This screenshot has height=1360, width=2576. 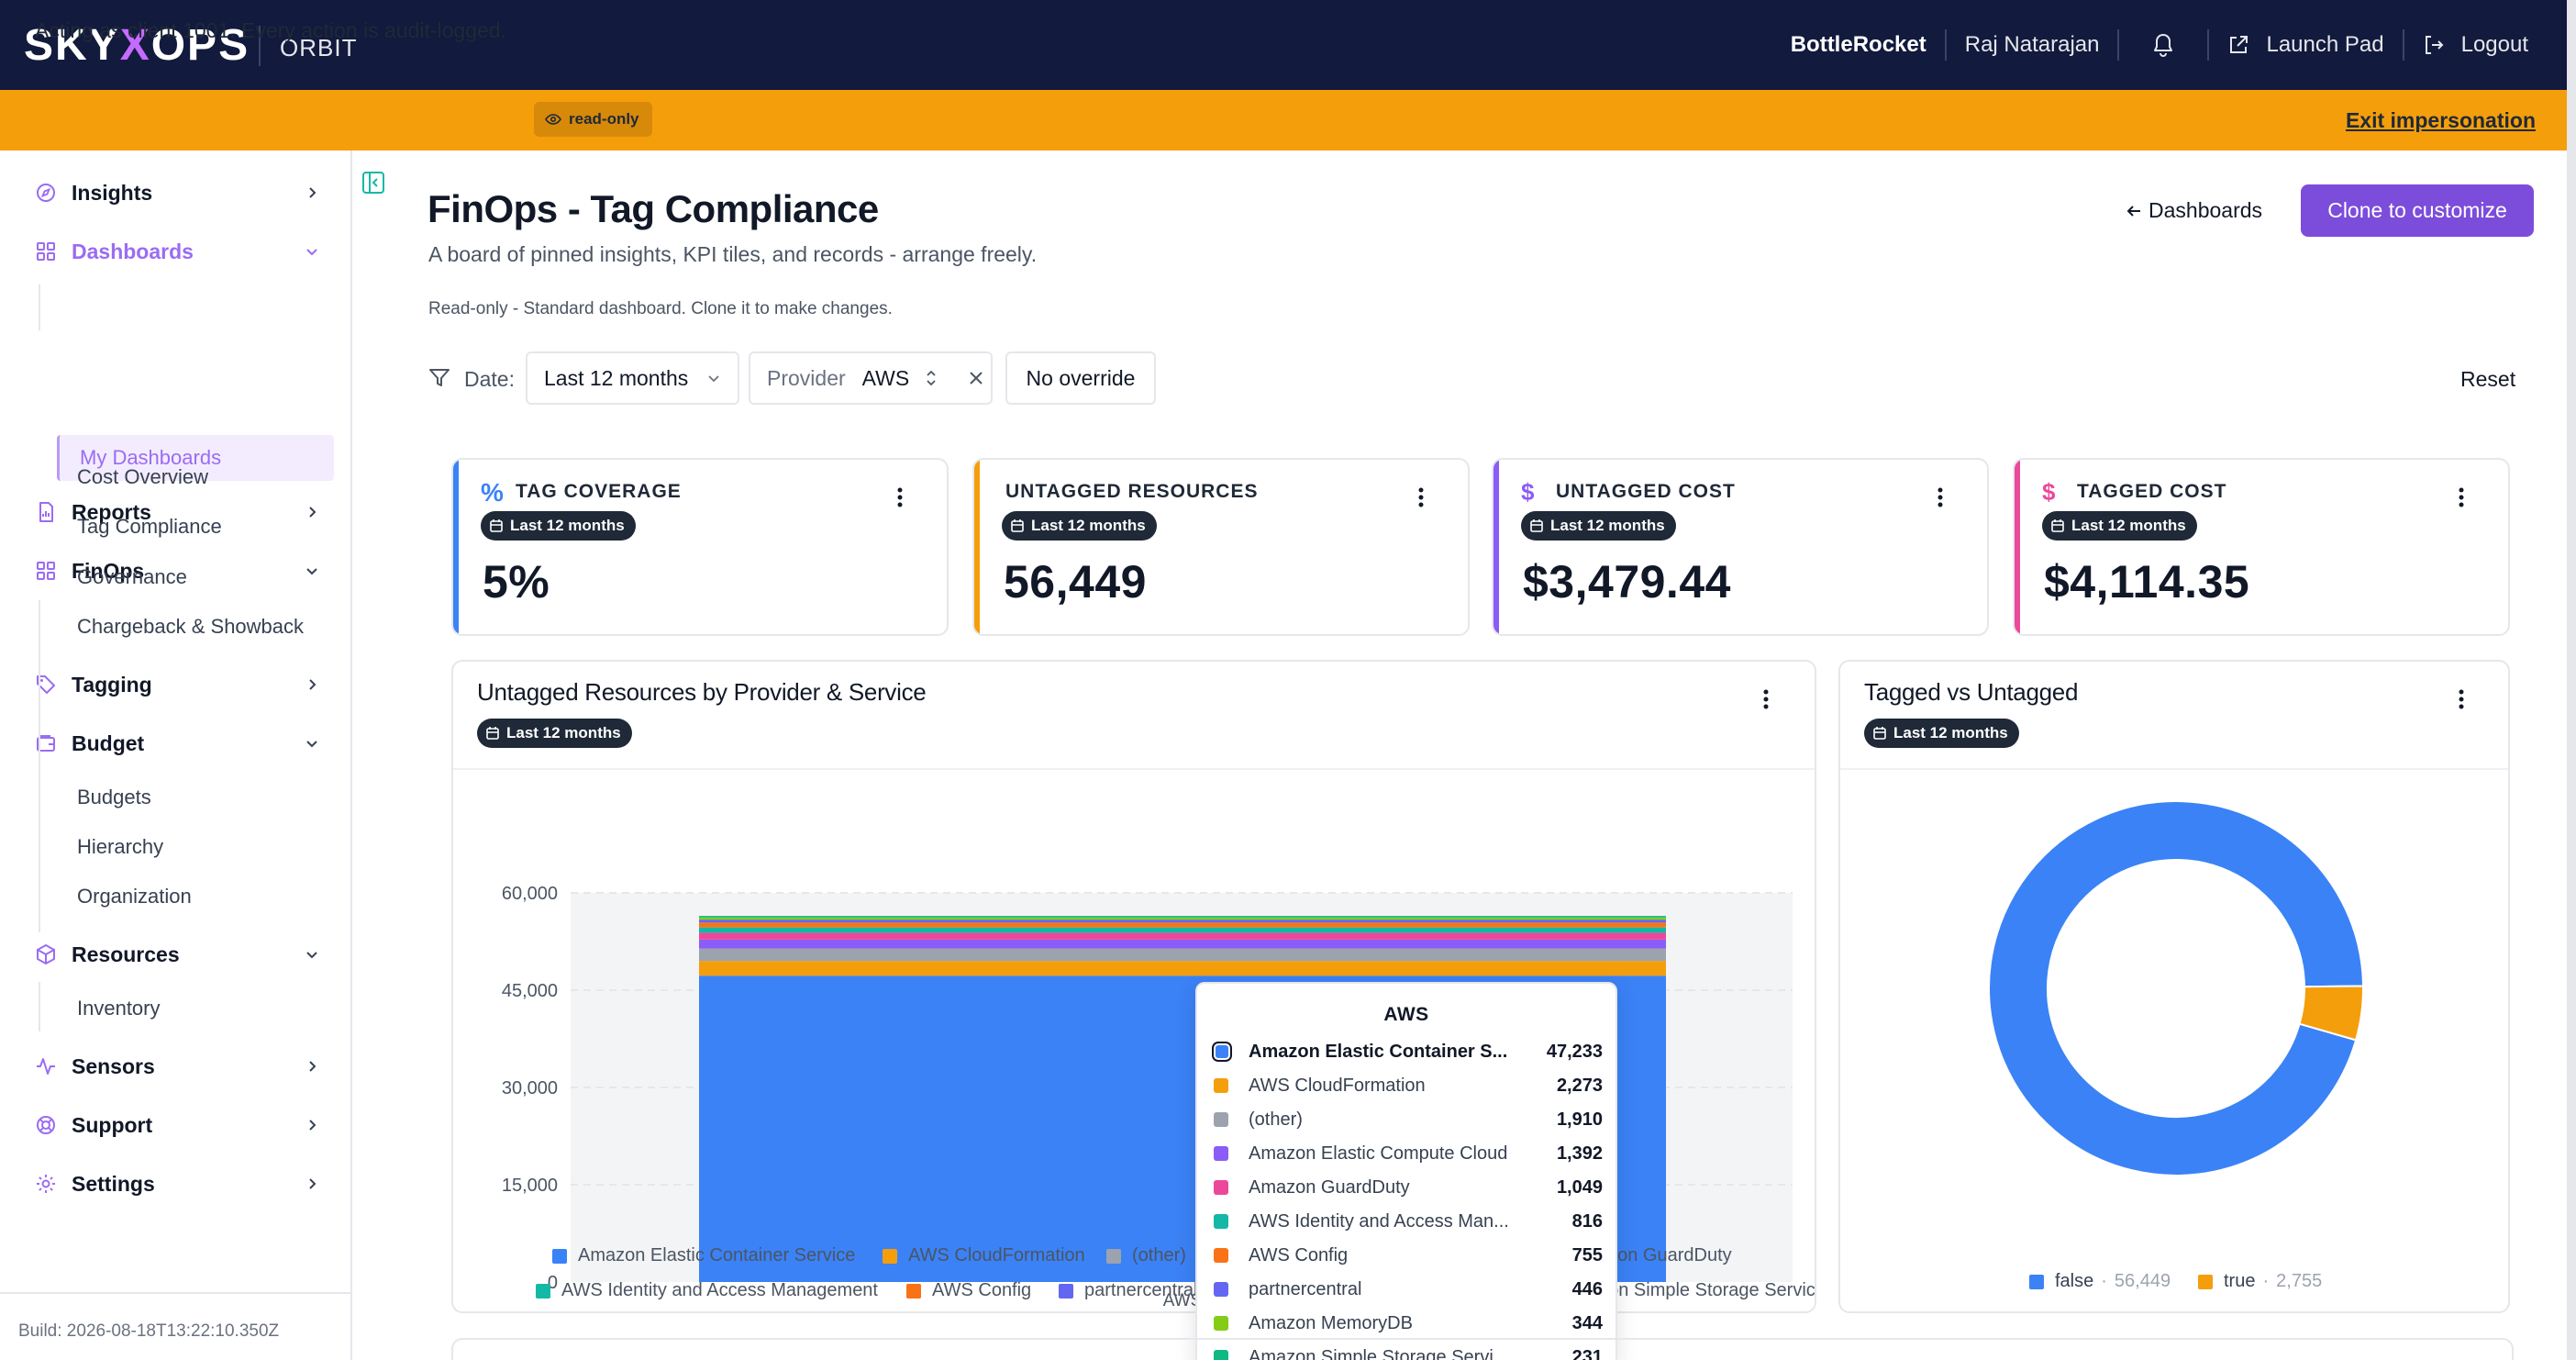 What do you see at coordinates (119, 1008) in the screenshot?
I see `sidebar-subitem-inventory: Inventory` at bounding box center [119, 1008].